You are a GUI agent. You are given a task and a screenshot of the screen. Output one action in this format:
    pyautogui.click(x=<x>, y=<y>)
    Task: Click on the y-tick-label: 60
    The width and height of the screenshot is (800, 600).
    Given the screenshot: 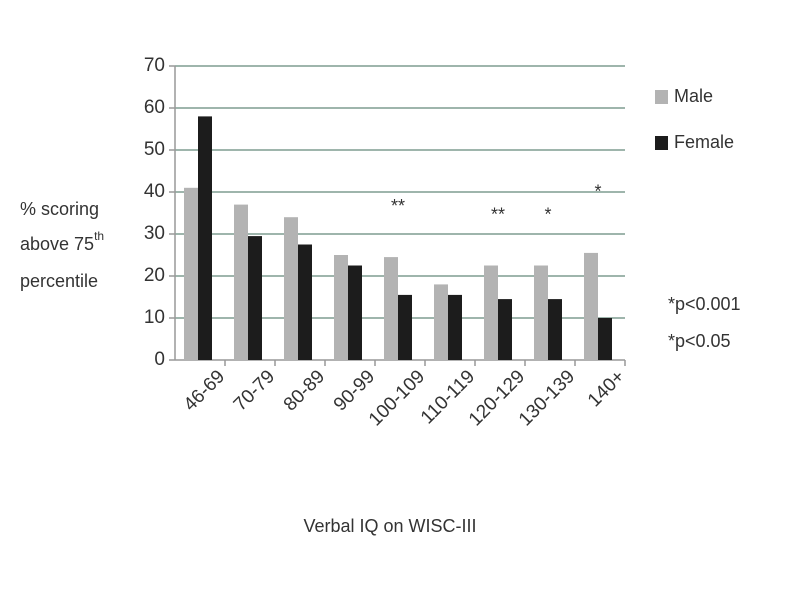 What is the action you would take?
    pyautogui.click(x=154, y=107)
    